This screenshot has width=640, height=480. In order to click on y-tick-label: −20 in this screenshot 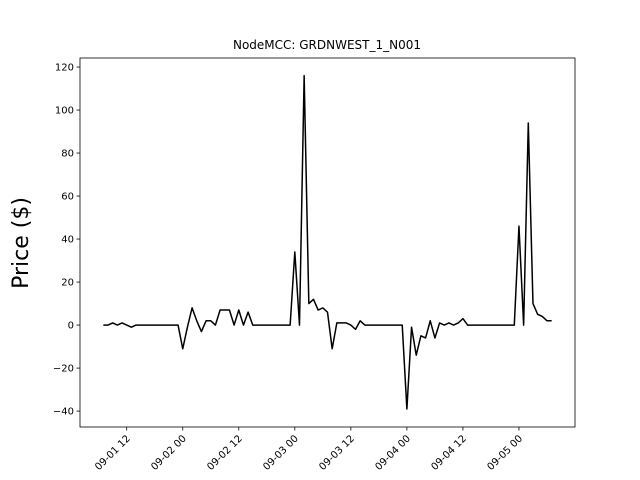, I will do `click(63, 369)`.